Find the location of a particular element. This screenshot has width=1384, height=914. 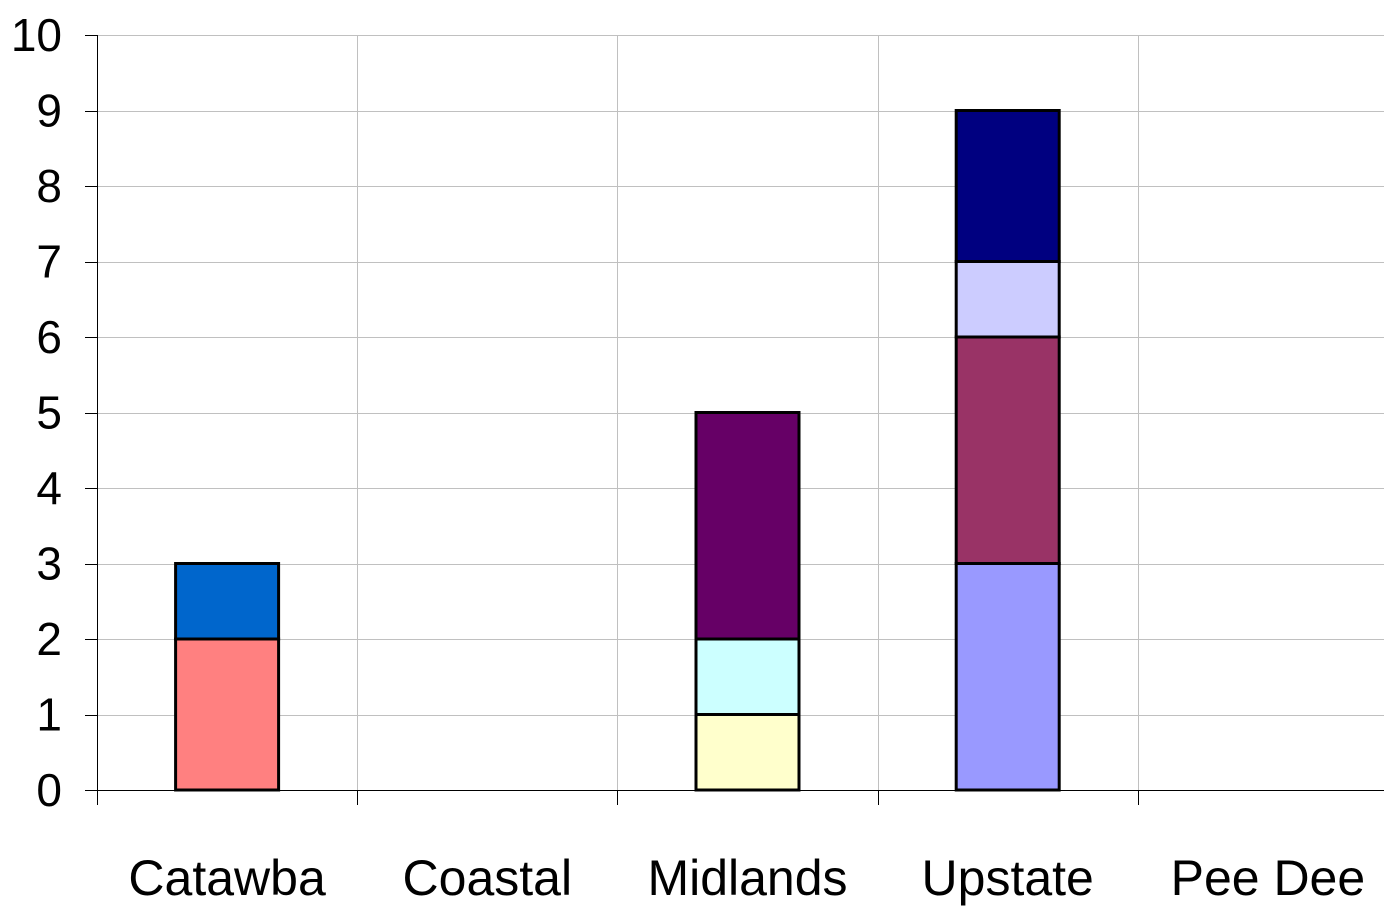

y-tick-label: 5 is located at coordinates (49, 413).